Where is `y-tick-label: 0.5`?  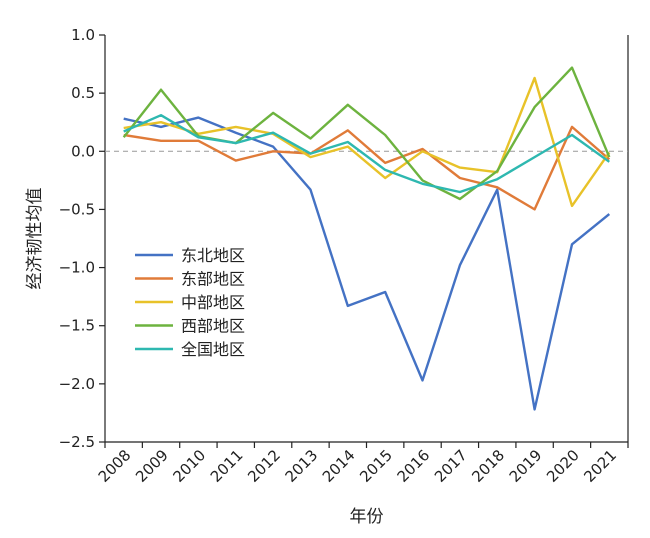
y-tick-label: 0.5 is located at coordinates (83, 93).